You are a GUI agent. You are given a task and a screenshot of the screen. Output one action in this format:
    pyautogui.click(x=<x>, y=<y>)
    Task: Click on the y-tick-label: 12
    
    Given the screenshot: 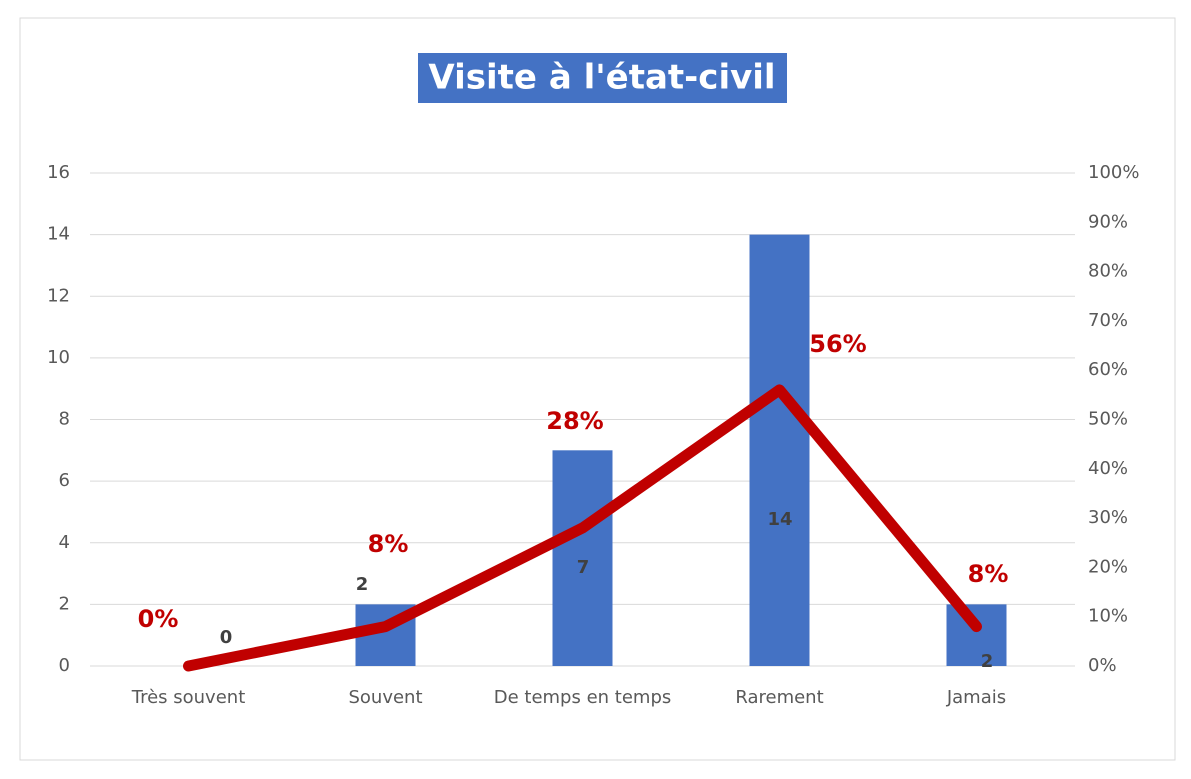 What is the action you would take?
    pyautogui.click(x=58, y=295)
    